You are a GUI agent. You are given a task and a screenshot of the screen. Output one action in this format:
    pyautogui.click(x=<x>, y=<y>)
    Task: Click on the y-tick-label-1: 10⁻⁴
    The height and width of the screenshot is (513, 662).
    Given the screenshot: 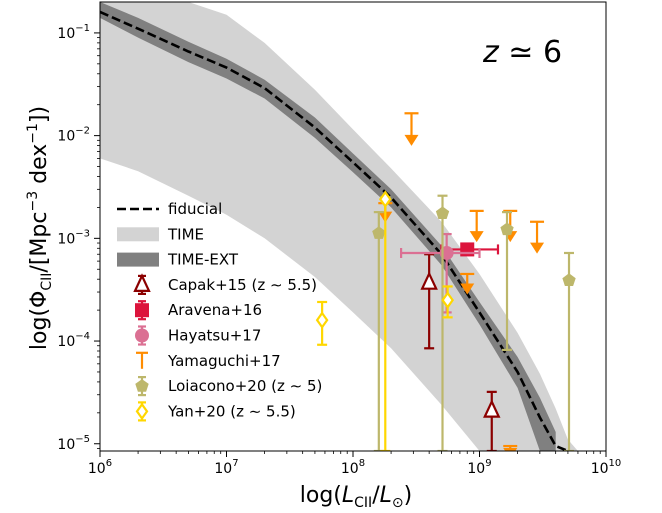 What is the action you would take?
    pyautogui.click(x=73, y=340)
    